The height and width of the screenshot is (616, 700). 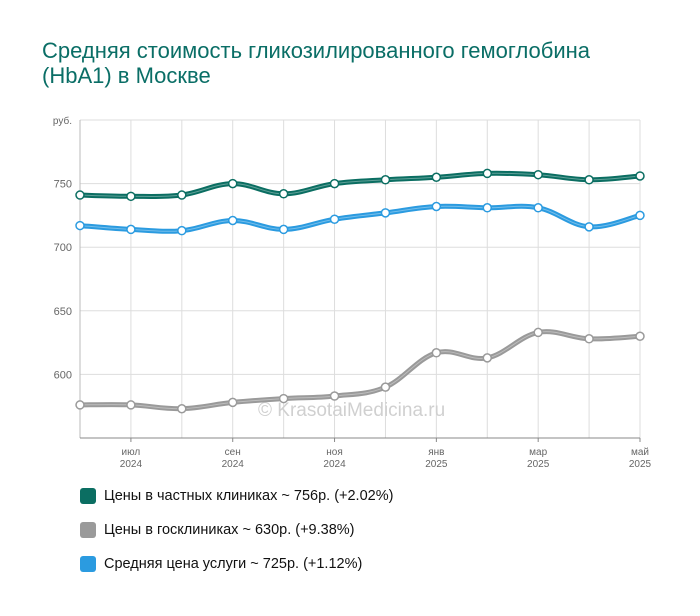 What do you see at coordinates (538, 452) in the screenshot?
I see `x-tick-label-month: мар` at bounding box center [538, 452].